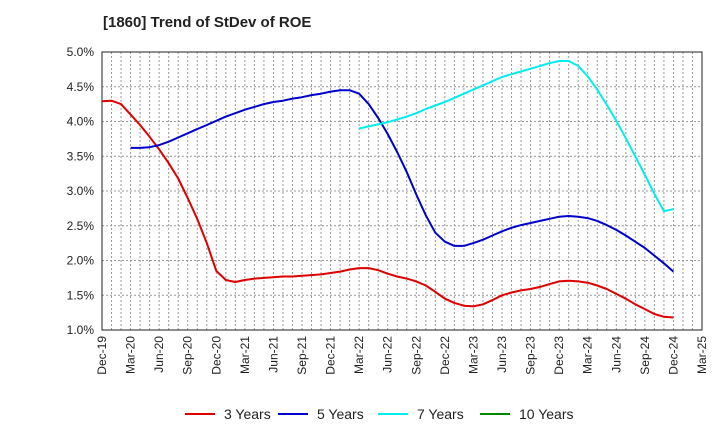 Image resolution: width=720 pixels, height=440 pixels. Describe the element at coordinates (331, 355) in the screenshot. I see `x-tick-label: Dec-21` at that location.